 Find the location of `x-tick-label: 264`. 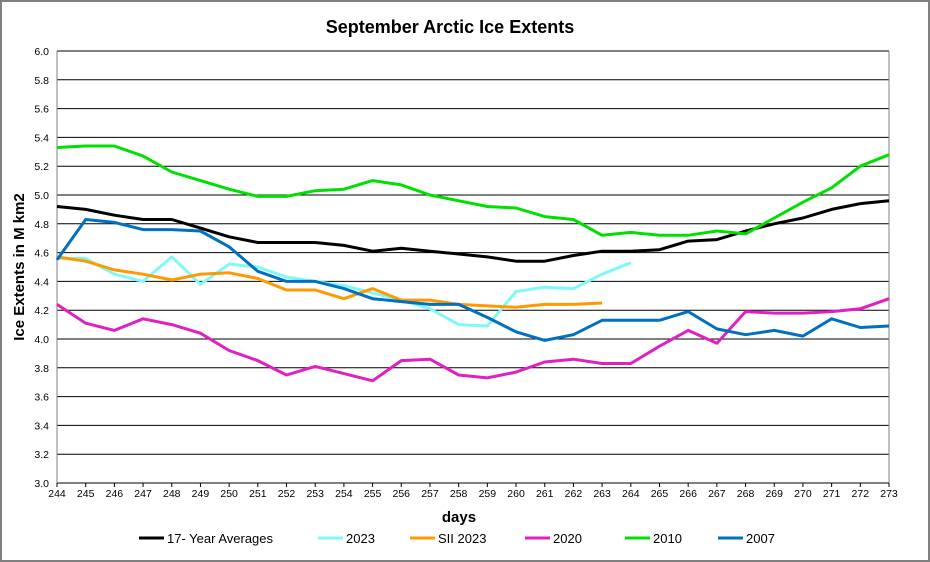

x-tick-label: 264 is located at coordinates (631, 494).